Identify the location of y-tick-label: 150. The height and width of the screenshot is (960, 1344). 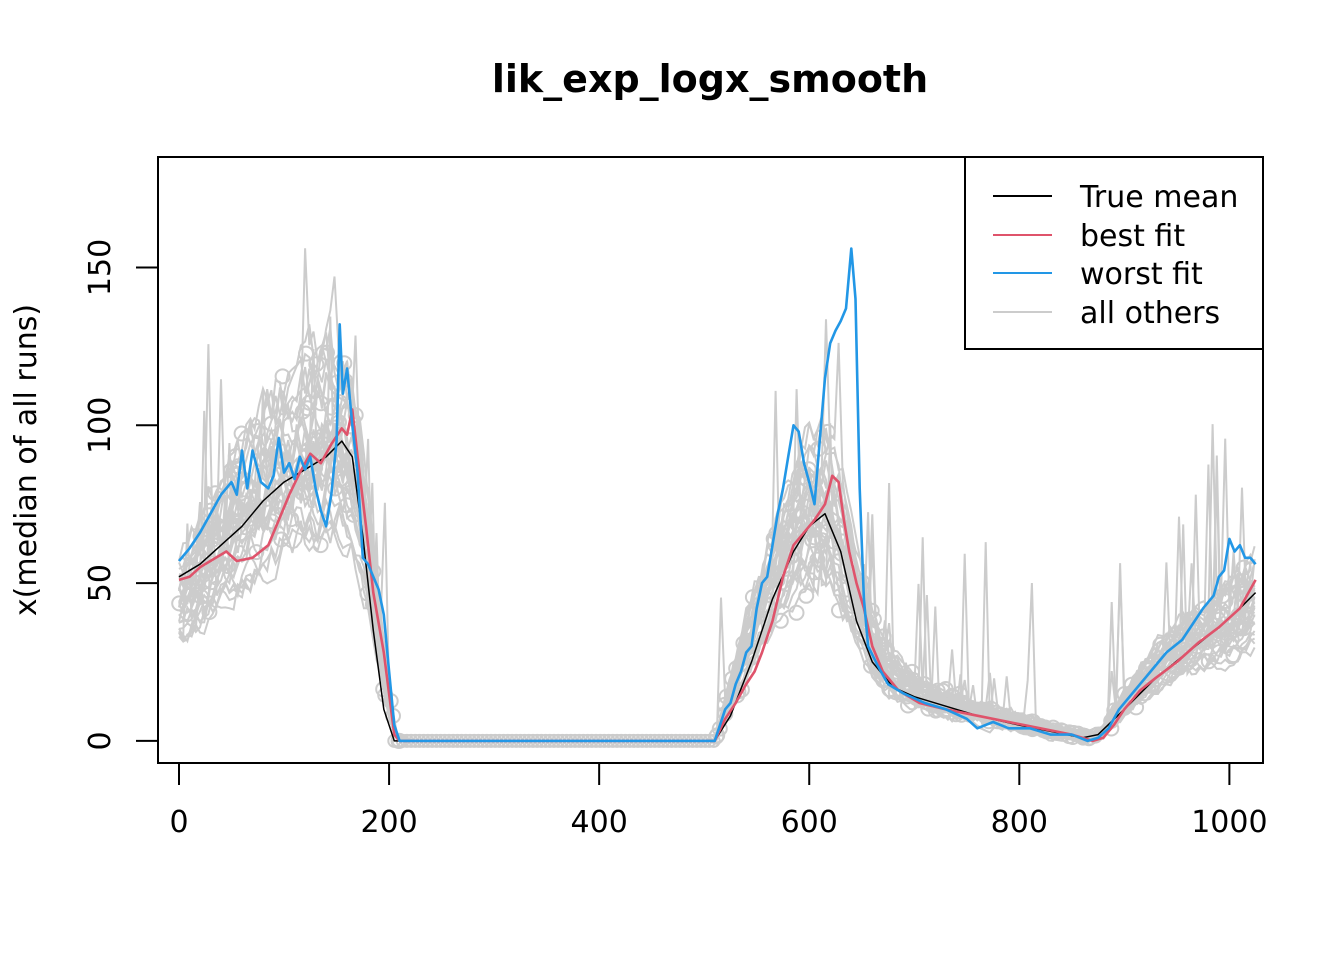
(100, 267).